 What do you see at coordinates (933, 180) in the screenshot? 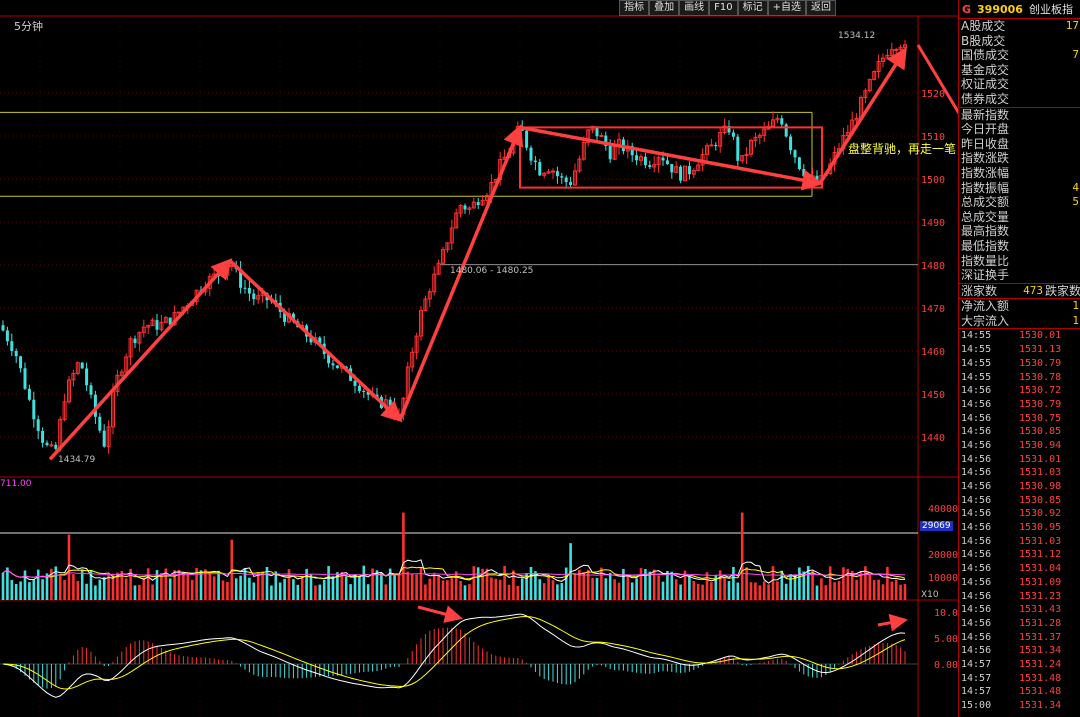
I see `price-tick-label: 1500` at bounding box center [933, 180].